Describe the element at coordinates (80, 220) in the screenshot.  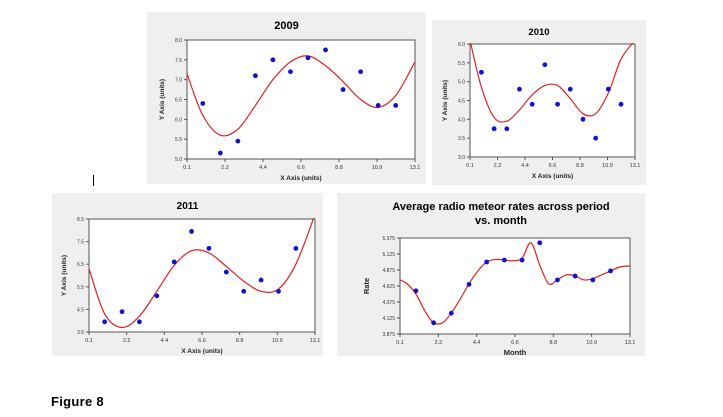
I see `y-tick-label: 8.5` at that location.